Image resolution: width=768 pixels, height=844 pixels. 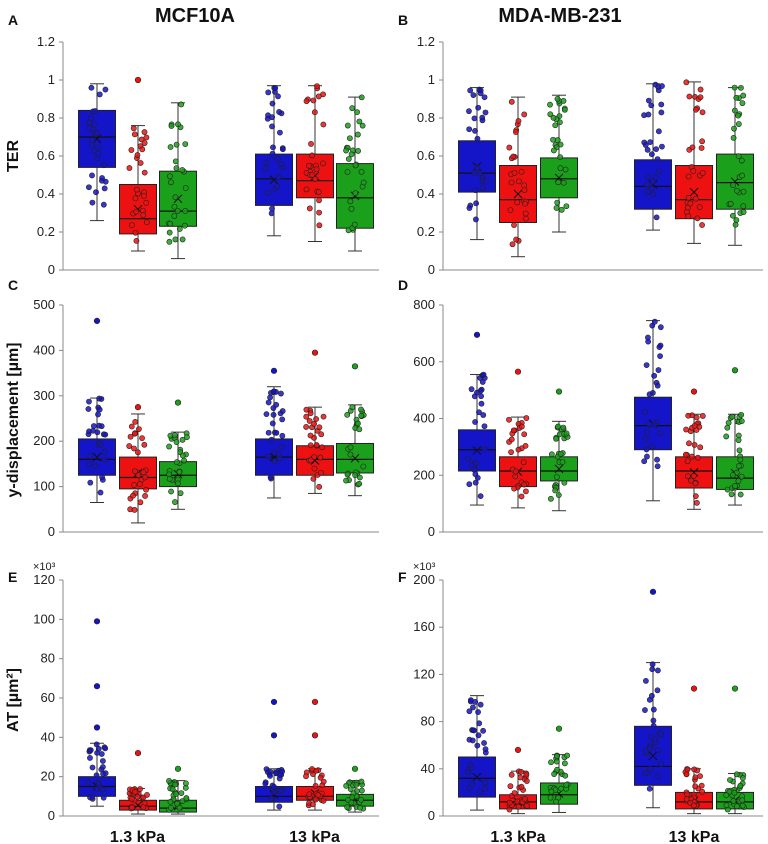 What do you see at coordinates (559, 16) in the screenshot?
I see `column-title-mda-mb-231: MDA-MB-231` at bounding box center [559, 16].